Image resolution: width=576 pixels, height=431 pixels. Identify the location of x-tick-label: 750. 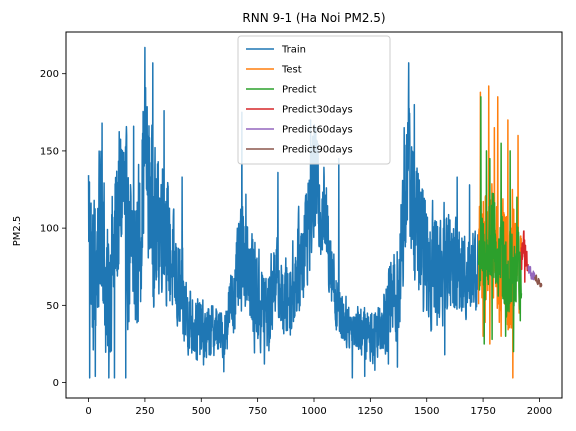
(257, 411).